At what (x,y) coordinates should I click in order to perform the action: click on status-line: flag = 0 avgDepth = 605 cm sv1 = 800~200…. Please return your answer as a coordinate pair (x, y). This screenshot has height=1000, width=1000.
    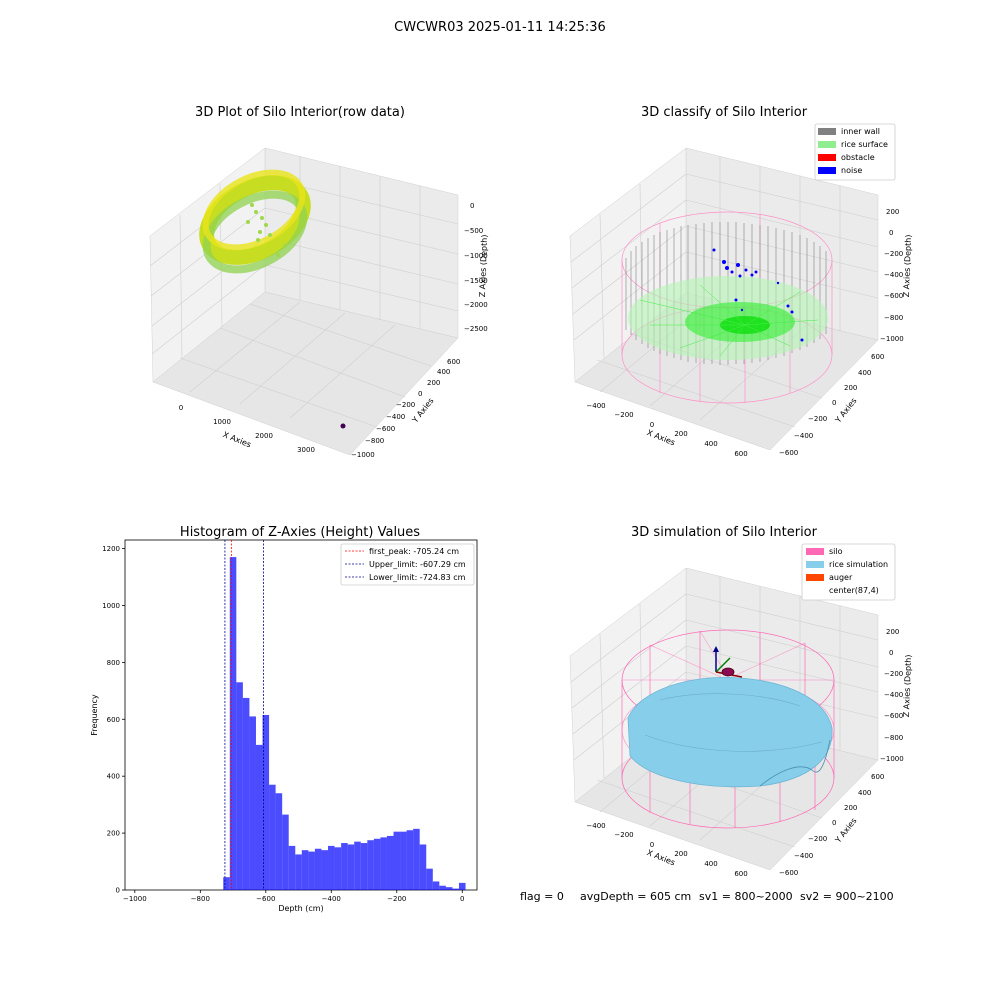
    Looking at the image, I should click on (707, 896).